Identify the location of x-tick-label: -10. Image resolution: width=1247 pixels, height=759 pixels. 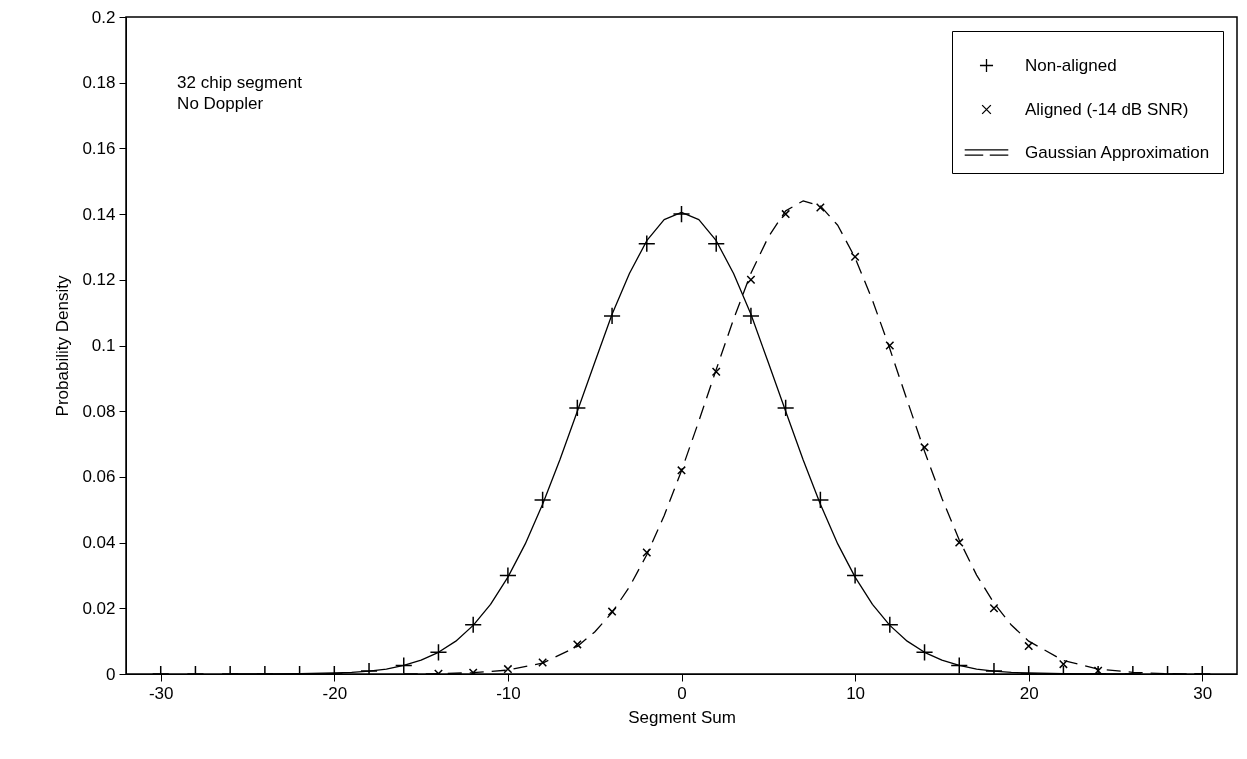
(508, 693).